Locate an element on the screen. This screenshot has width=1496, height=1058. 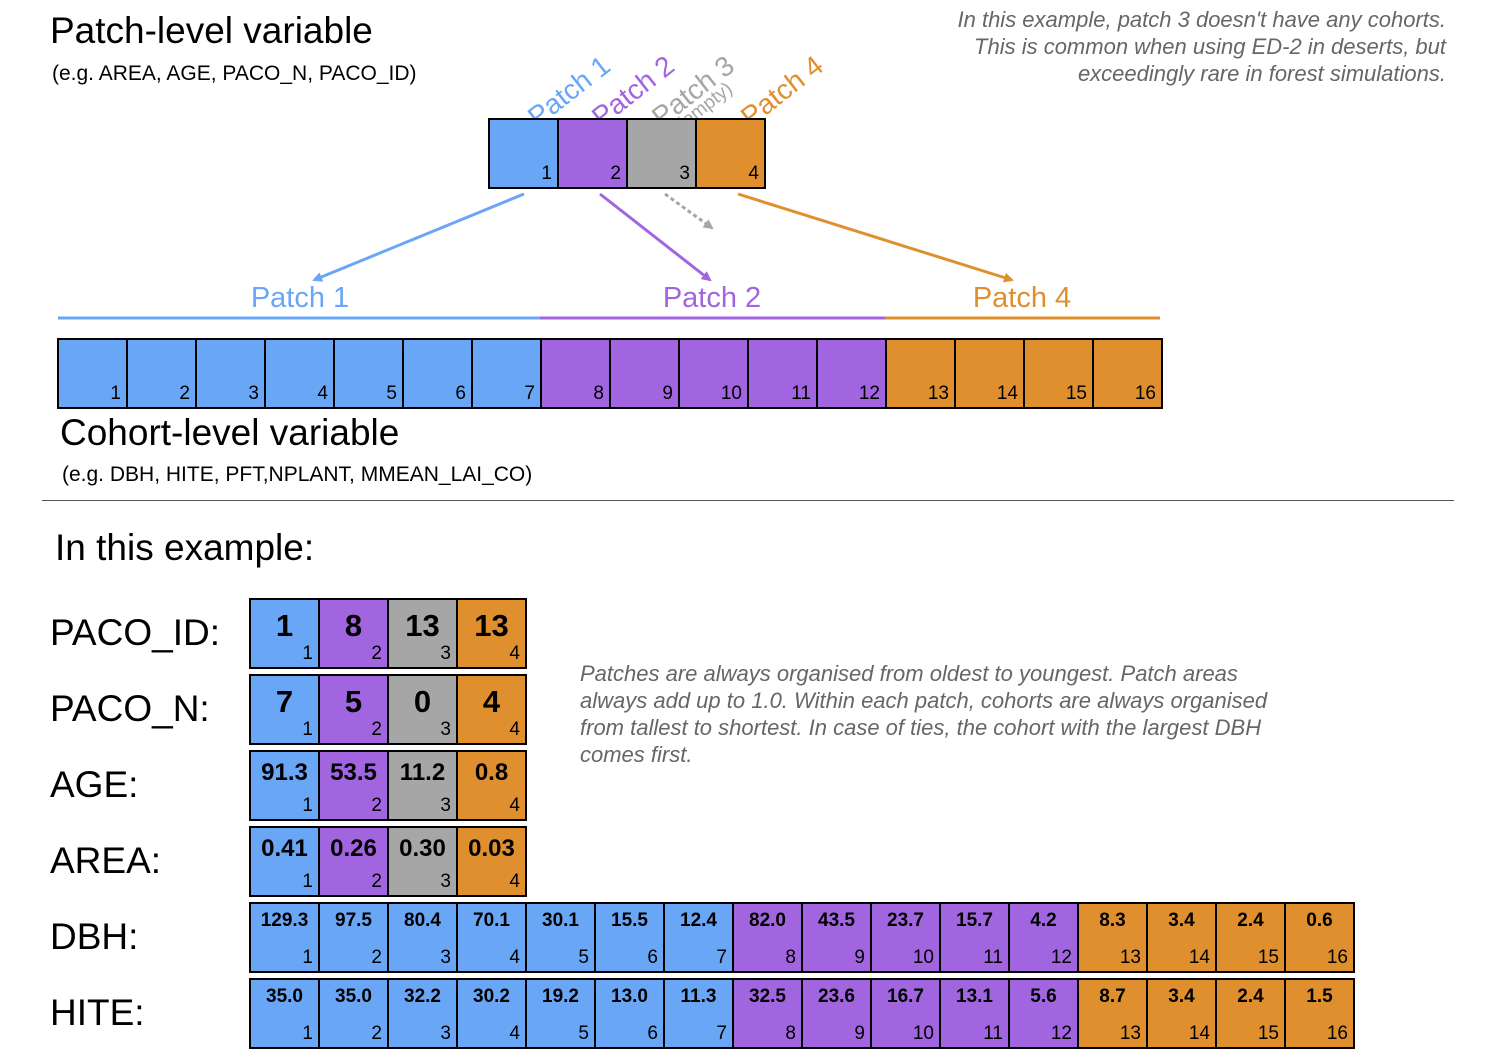
hite-value: 19.2 is located at coordinates (560, 996).